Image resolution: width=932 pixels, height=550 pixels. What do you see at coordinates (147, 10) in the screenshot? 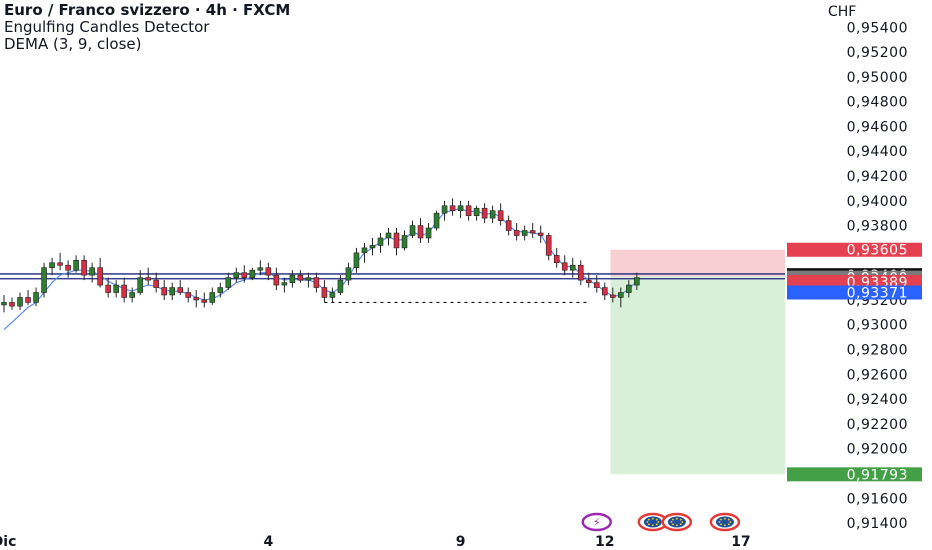
I see `symbol-title: Euro / Franco svizzero · 4h · FXCM` at bounding box center [147, 10].